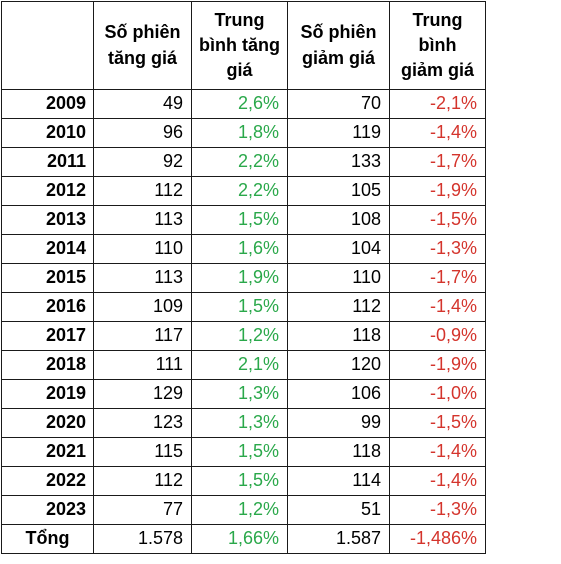 This screenshot has width=561, height=564. I want to click on down-sessions-cell: 104, so click(338, 249).